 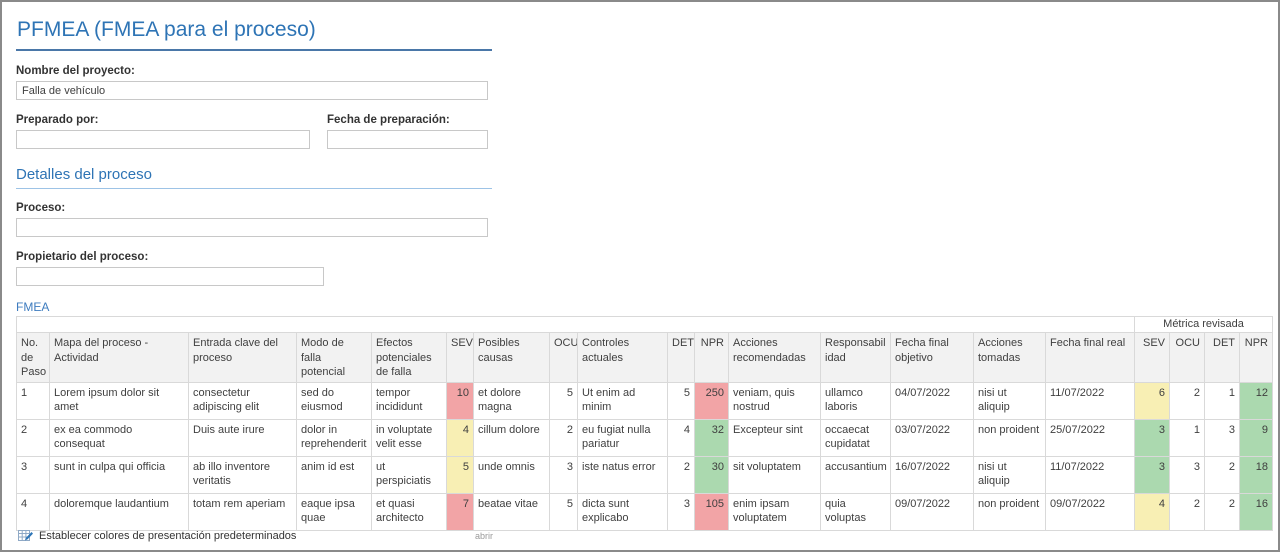 What do you see at coordinates (681, 475) in the screenshot?
I see `cell-det: 2` at bounding box center [681, 475].